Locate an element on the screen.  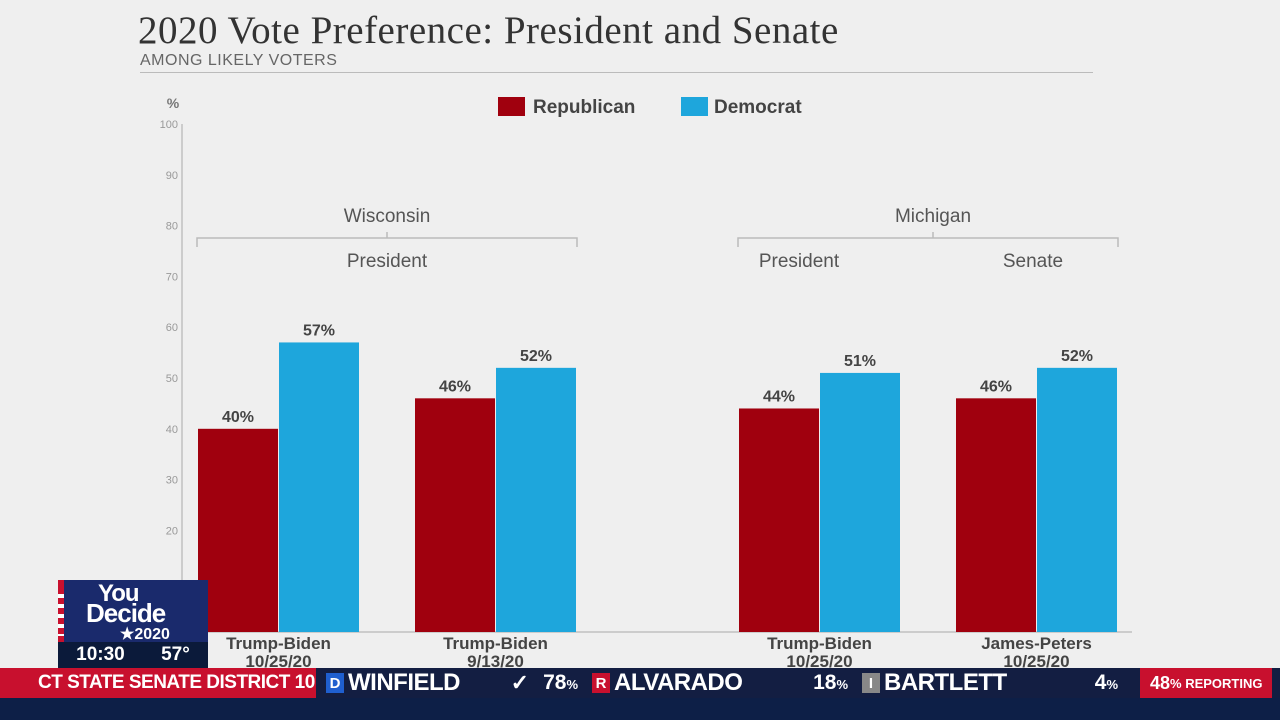
party-badge: R is located at coordinates (601, 683).